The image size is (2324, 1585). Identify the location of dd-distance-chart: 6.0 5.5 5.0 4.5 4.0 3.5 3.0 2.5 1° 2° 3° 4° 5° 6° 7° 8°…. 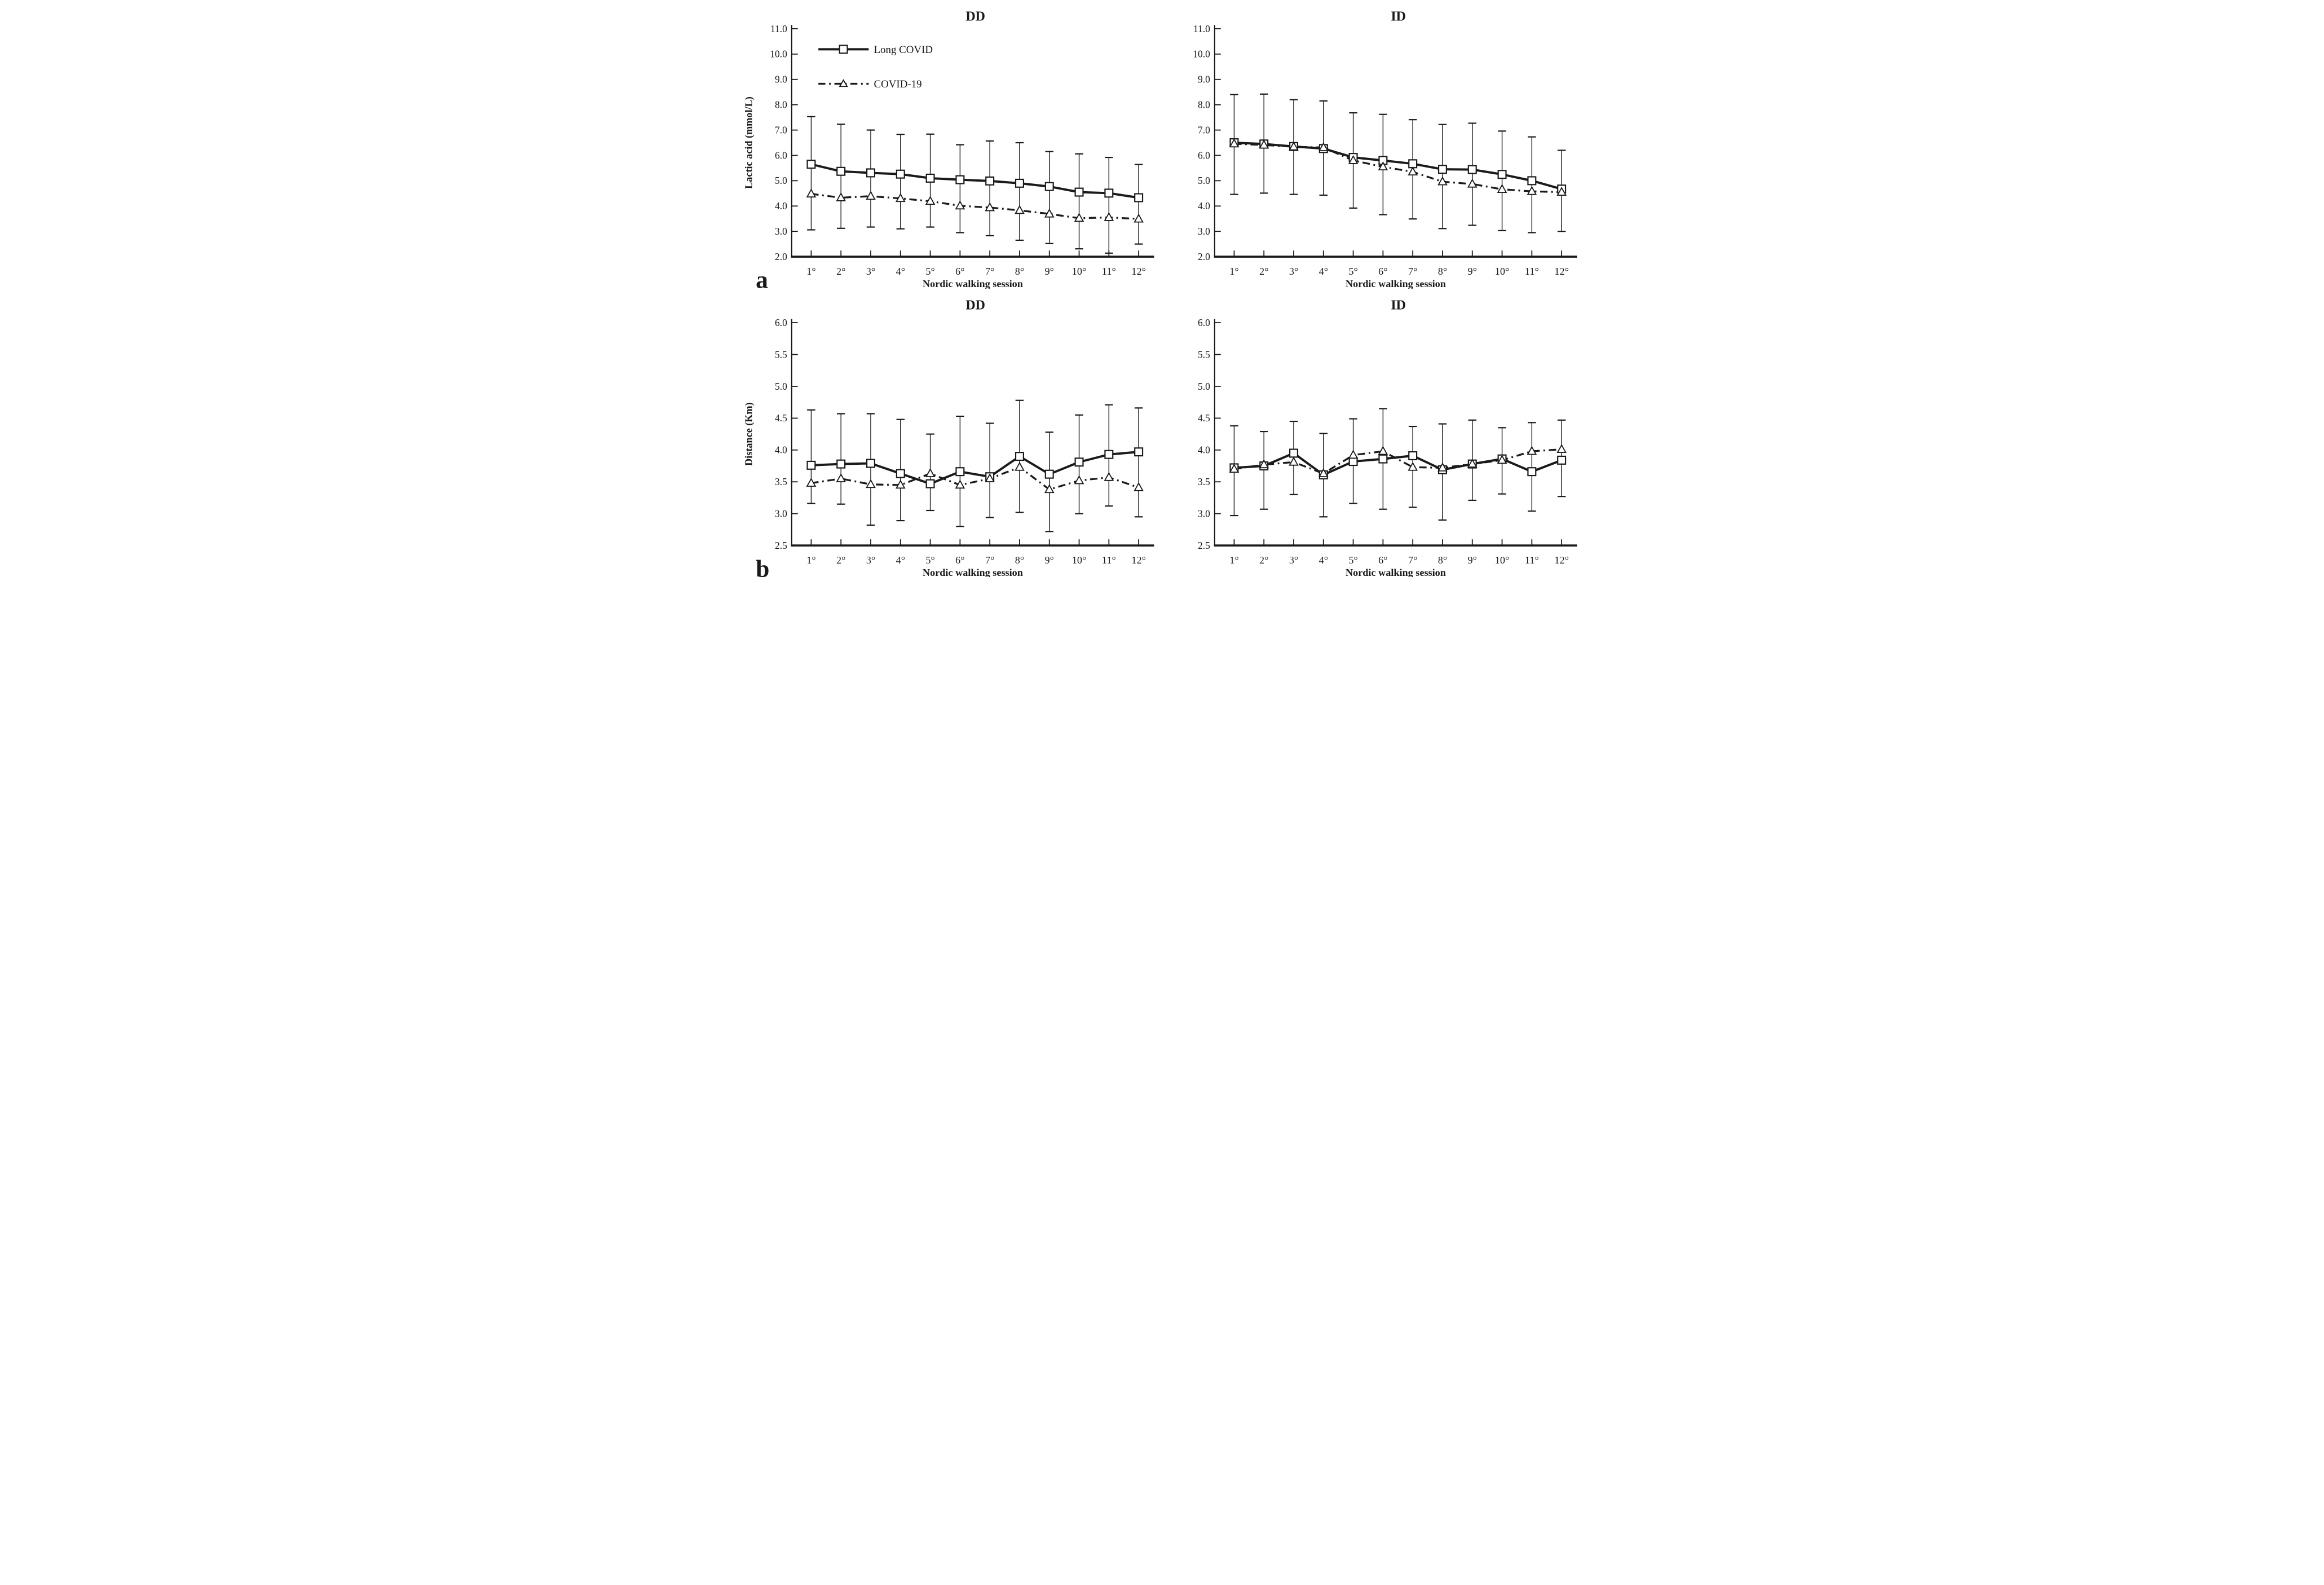
(949, 438).